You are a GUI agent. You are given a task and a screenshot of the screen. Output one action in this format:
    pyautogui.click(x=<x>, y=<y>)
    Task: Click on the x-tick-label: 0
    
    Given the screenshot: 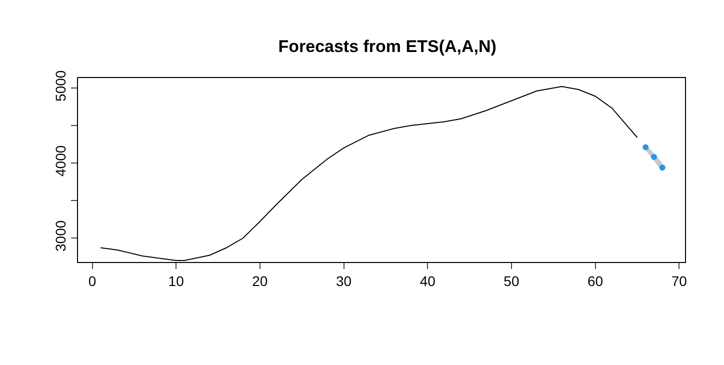 What is the action you would take?
    pyautogui.click(x=92, y=280)
    